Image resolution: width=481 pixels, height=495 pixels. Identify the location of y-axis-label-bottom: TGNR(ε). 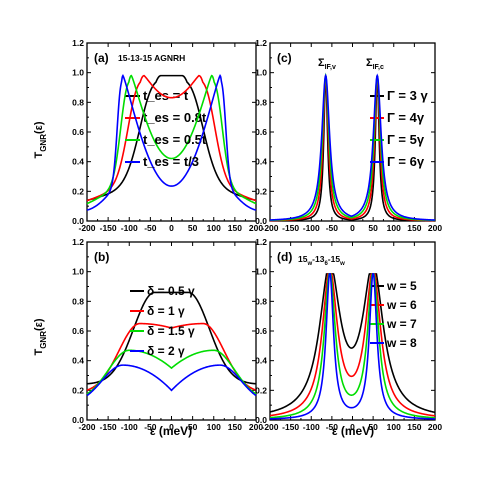
(40, 336).